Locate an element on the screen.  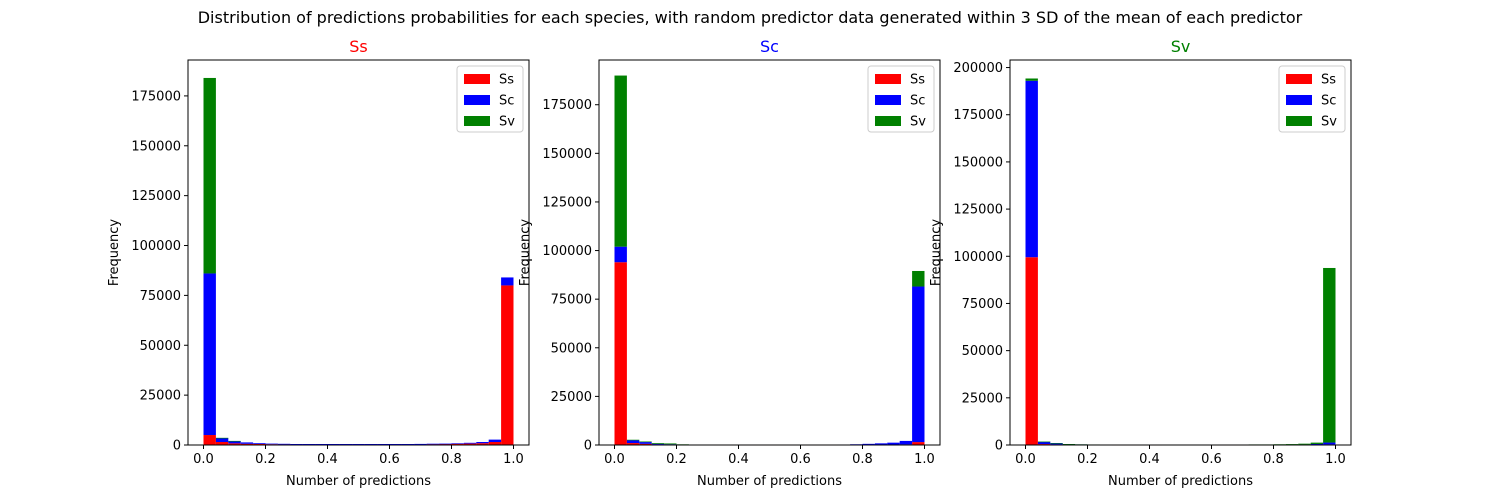
x-tick-label: 1.0 is located at coordinates (513, 459).